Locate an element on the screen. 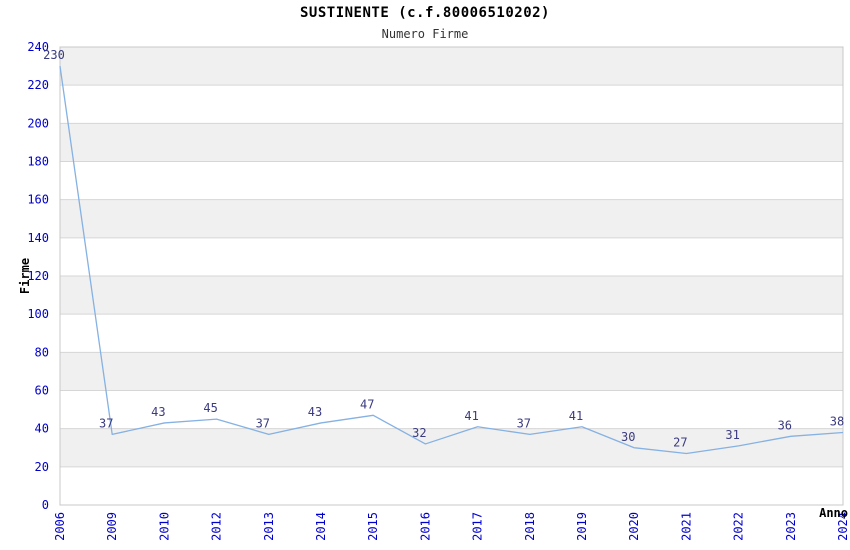  chart-subtitle: Numero Firme is located at coordinates (425, 34).